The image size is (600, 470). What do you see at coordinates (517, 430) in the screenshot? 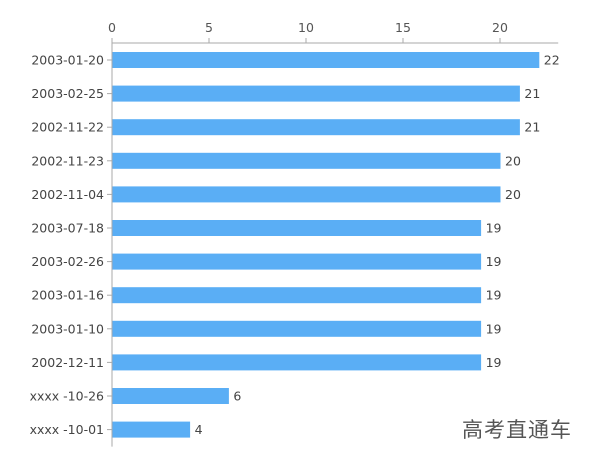
I see `watermark-text: 高考直通车` at bounding box center [517, 430].